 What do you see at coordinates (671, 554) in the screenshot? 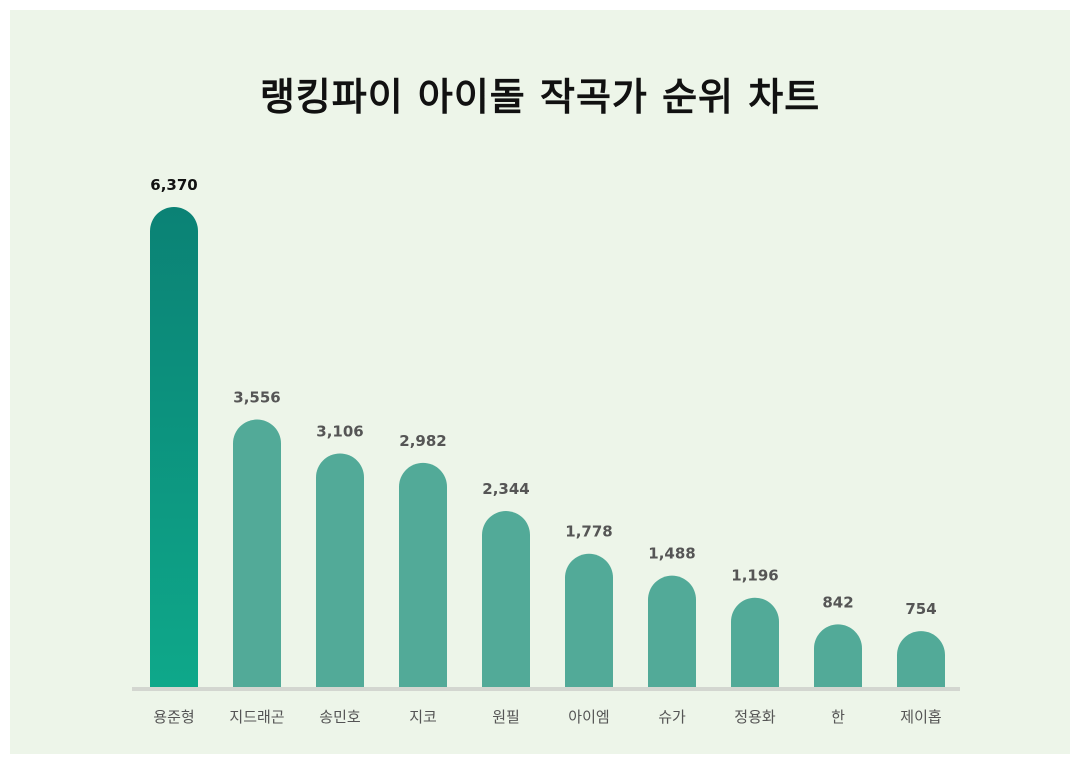
I see `value-label-7: 1,488` at bounding box center [671, 554].